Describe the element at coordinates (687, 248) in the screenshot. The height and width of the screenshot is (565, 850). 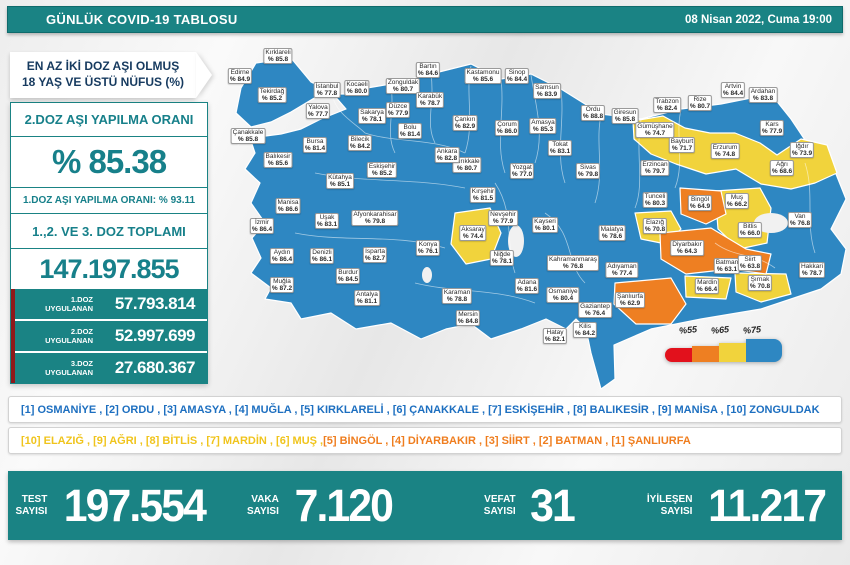
I see `province-label: Diyarbakır% 64.3` at that location.